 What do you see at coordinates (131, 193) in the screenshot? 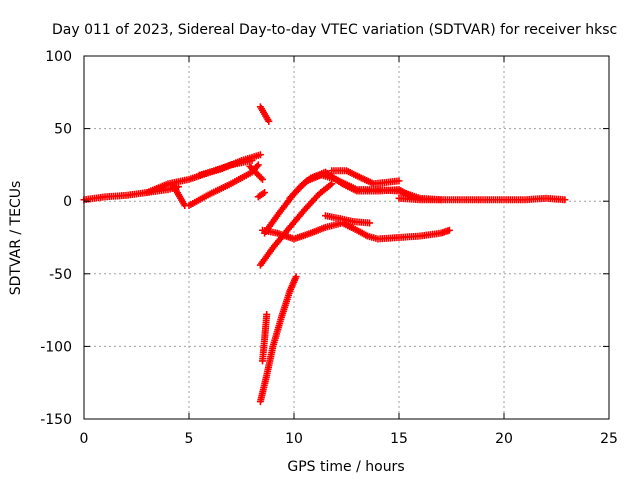
I see `series-baseline` at bounding box center [131, 193].